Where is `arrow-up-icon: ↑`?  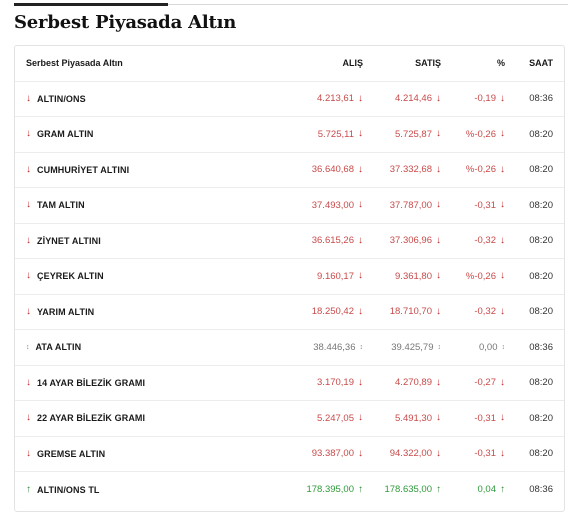 arrow-up-icon: ↑ is located at coordinates (360, 489).